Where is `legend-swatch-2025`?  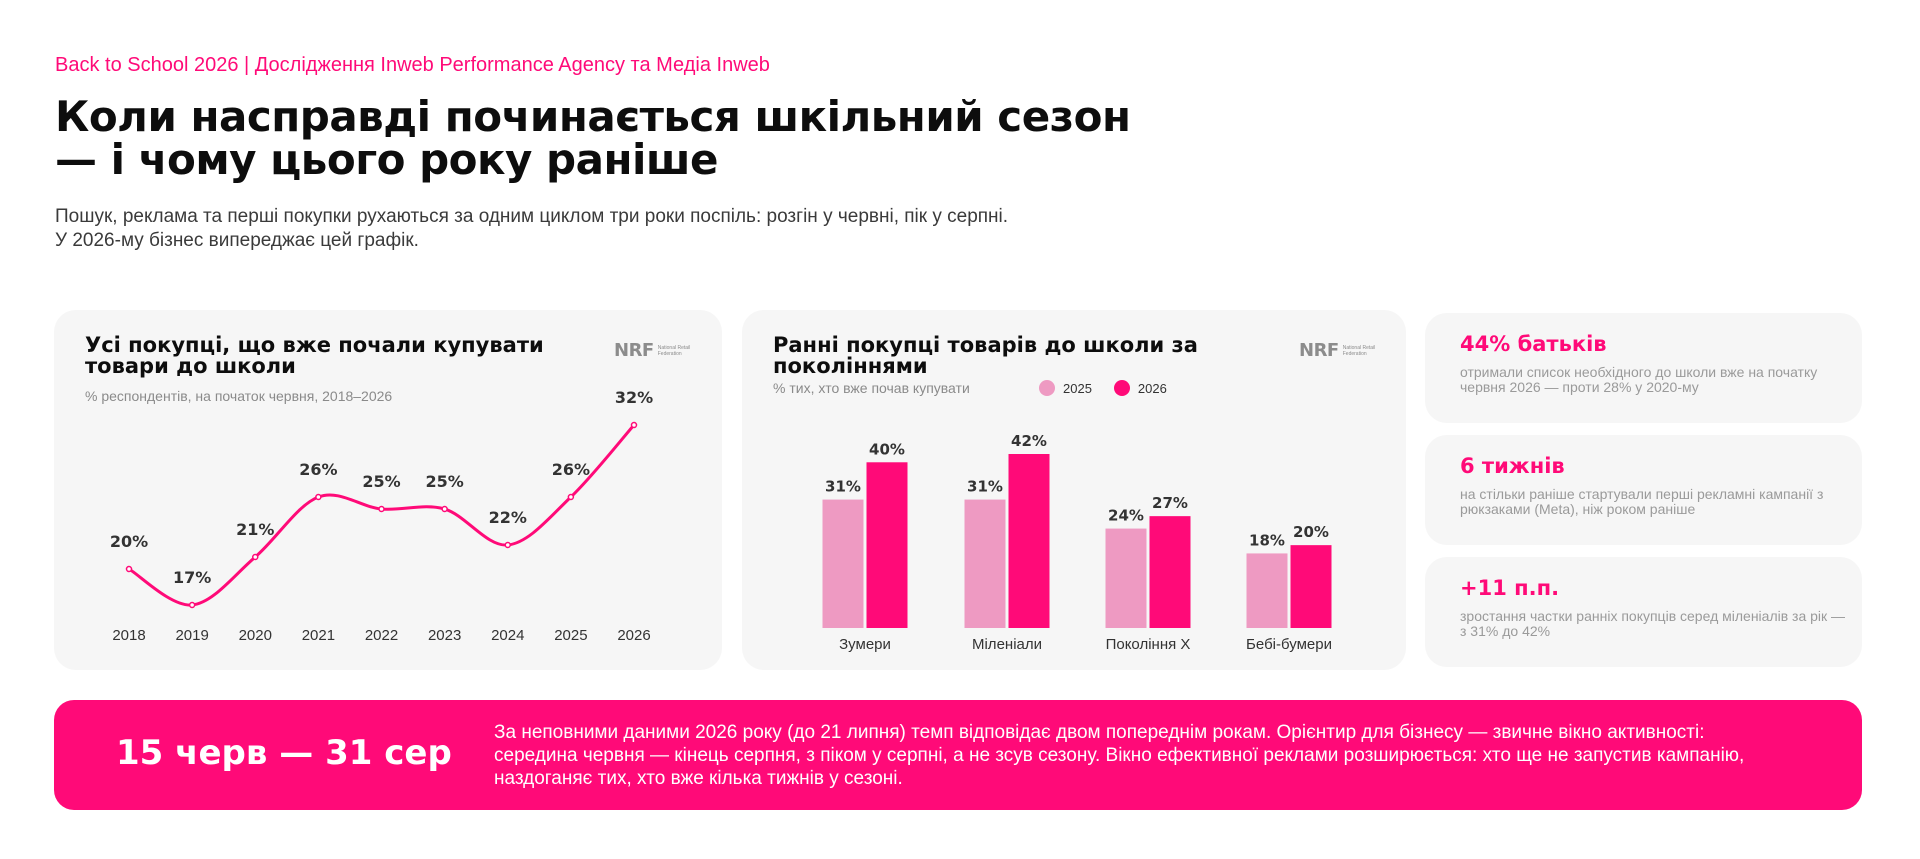 legend-swatch-2025 is located at coordinates (1047, 388).